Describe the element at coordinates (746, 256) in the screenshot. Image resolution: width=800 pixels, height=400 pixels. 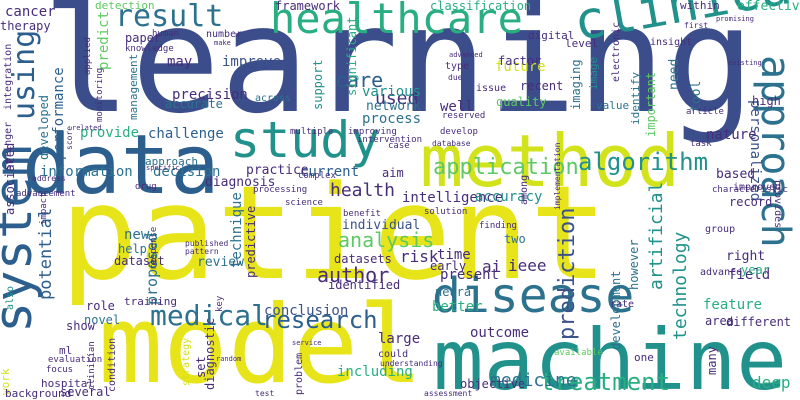
I see `word-right: right` at that location.